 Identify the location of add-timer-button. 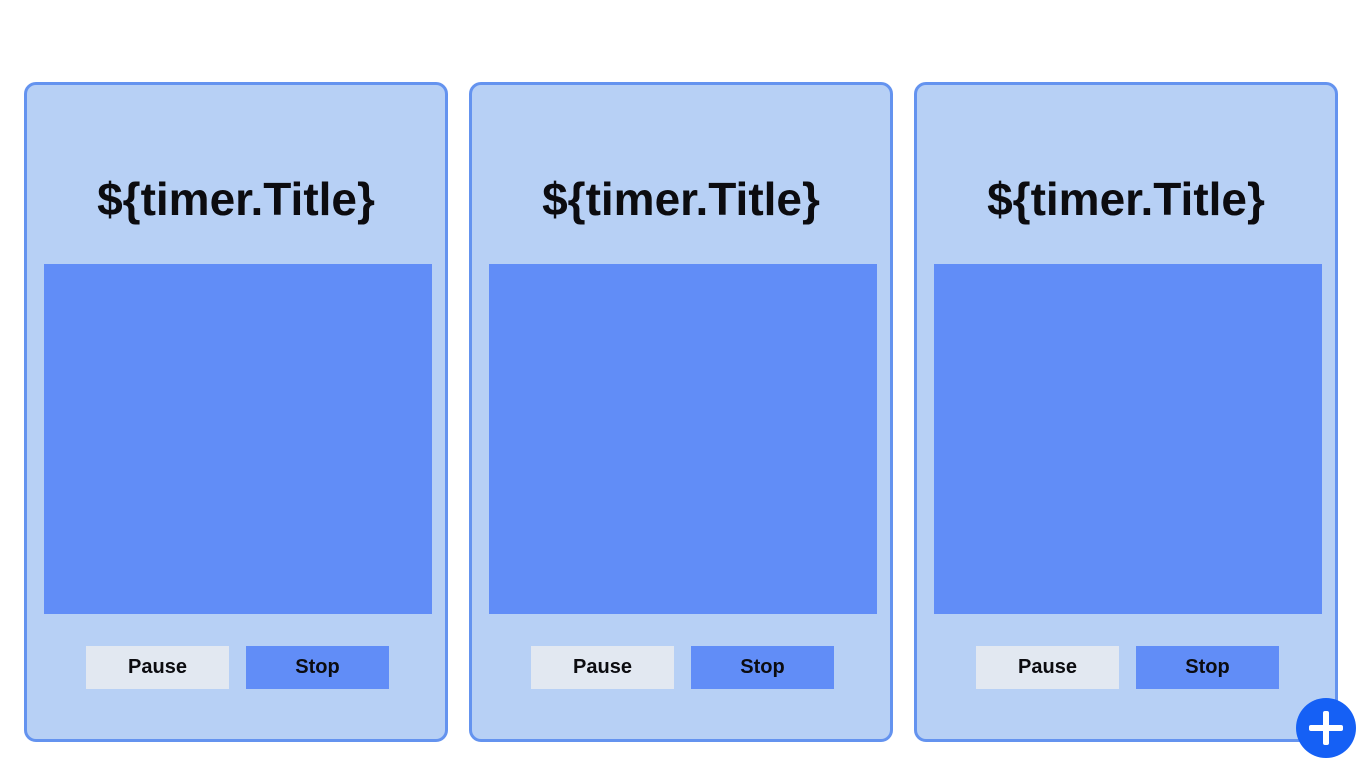
(1326, 728).